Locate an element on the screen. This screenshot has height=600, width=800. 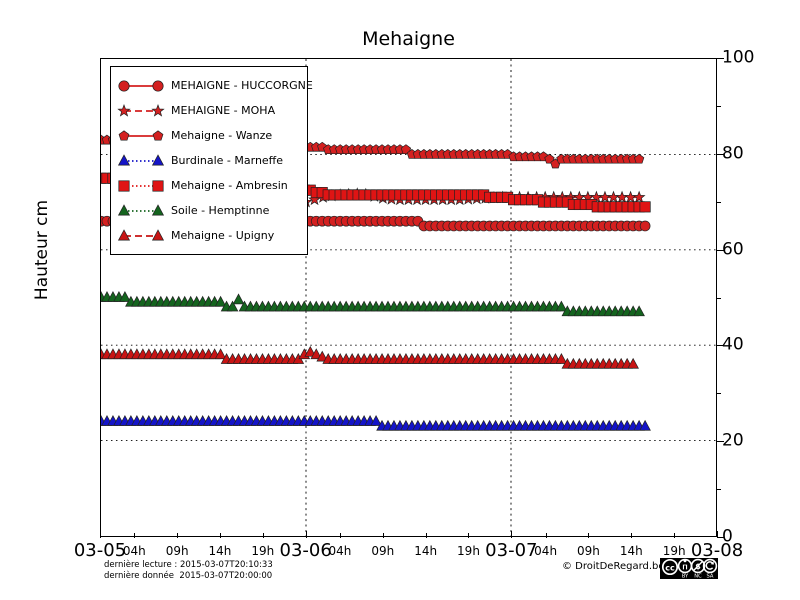
page-title: Mehaigne is located at coordinates (408, 39).